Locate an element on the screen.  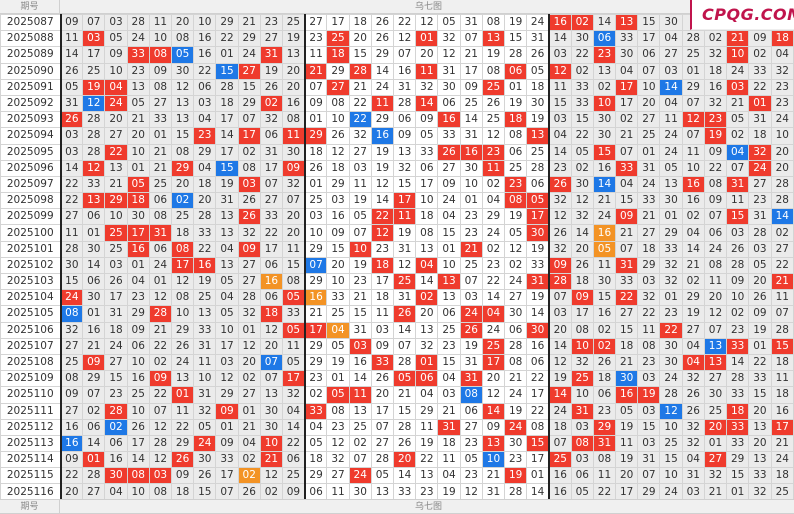
cell-red: 22 is located at coordinates (627, 298).